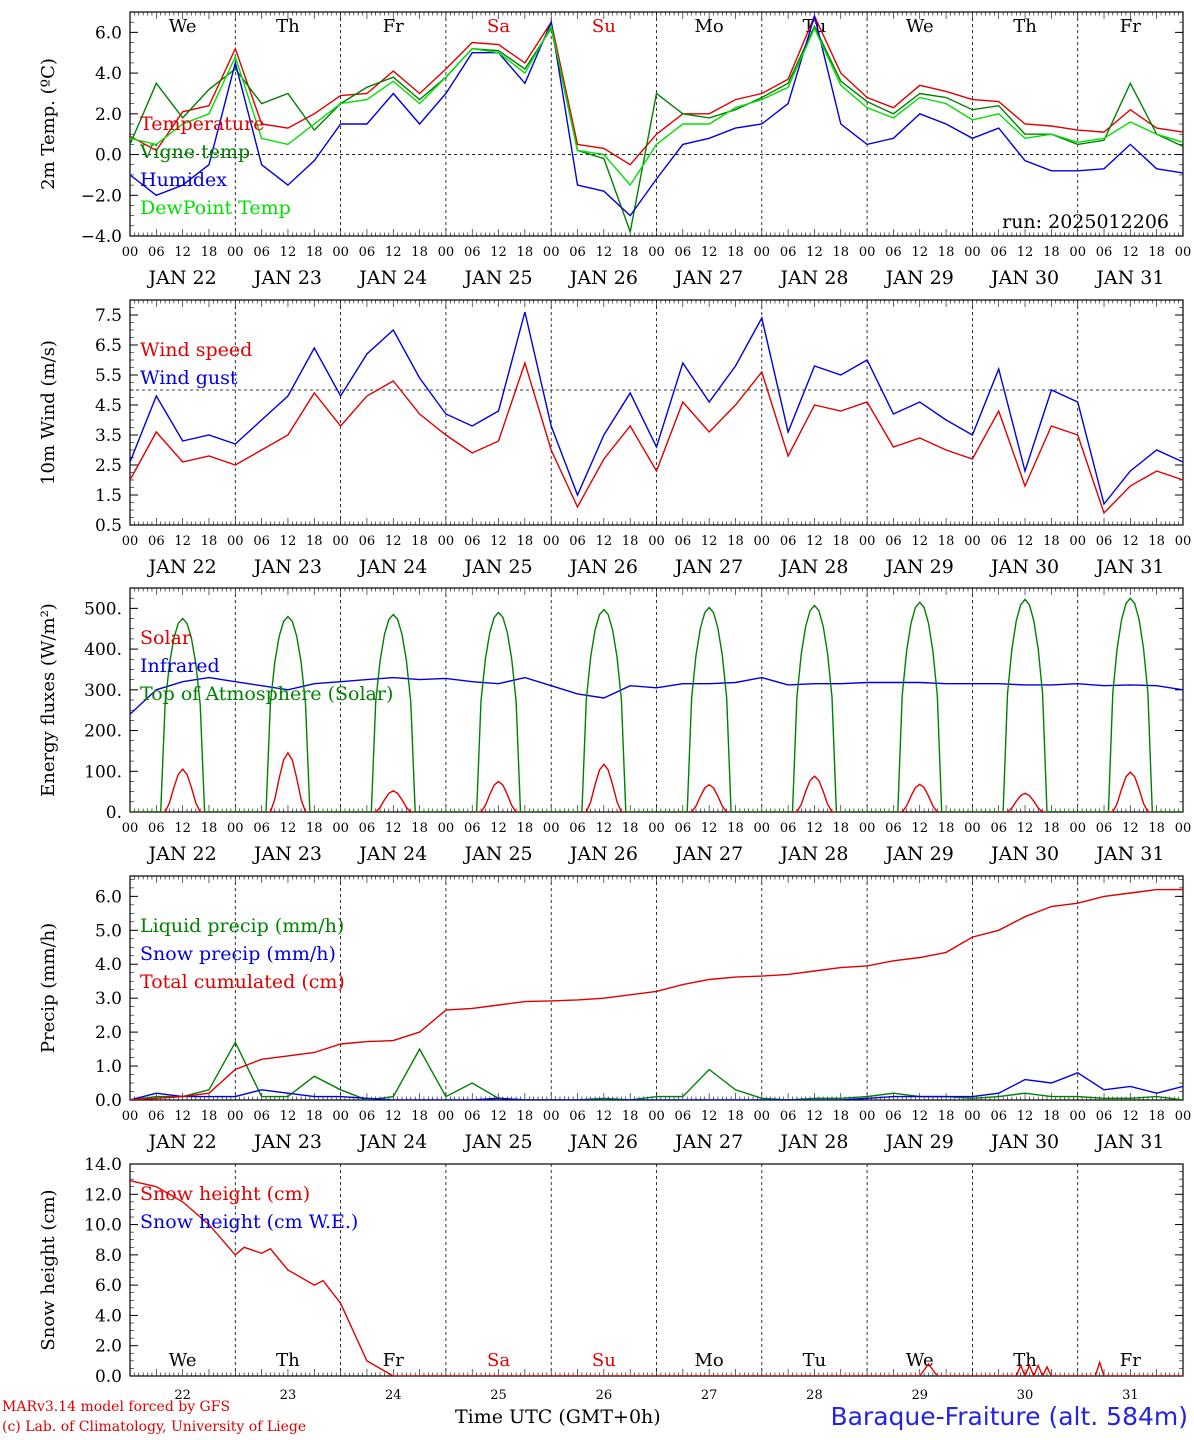 Image resolution: width=1194 pixels, height=1440 pixels. Describe the element at coordinates (189, 378) in the screenshot. I see `panel2-legend-wind-gust: Wind gust` at that location.